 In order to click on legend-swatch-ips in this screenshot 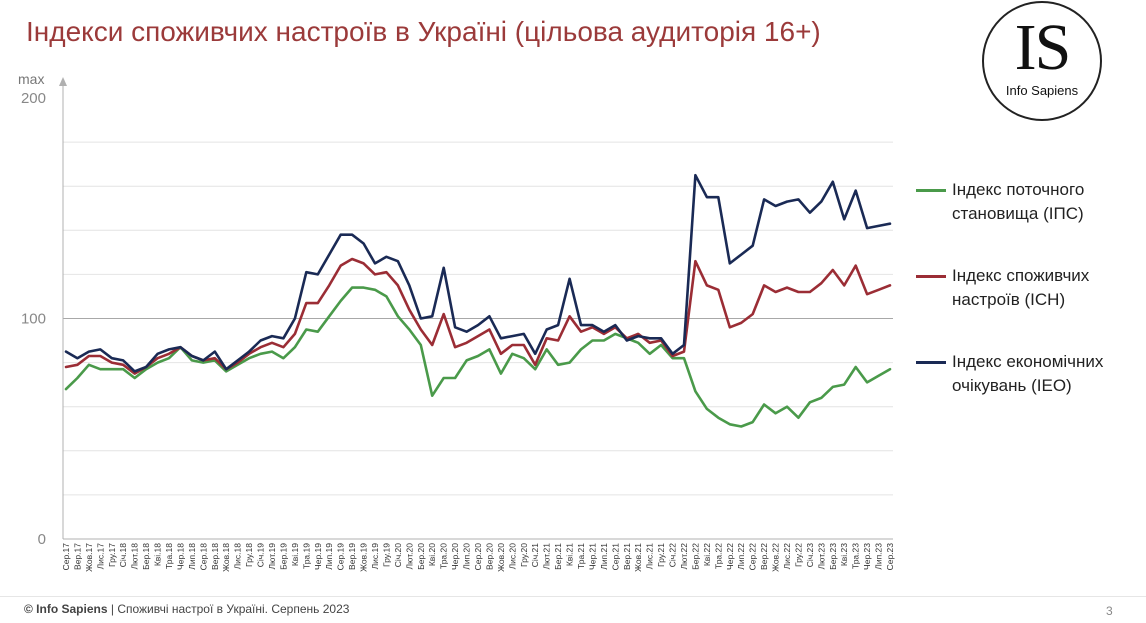, I will do `click(931, 190)`.